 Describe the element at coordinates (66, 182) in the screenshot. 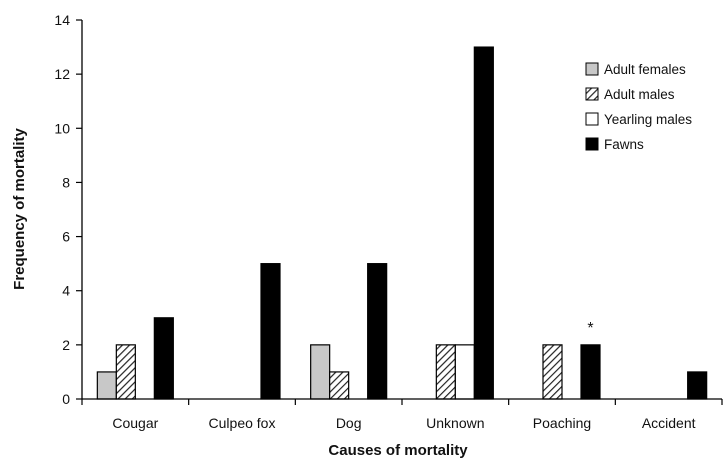

I see `y-tick-label: 8` at that location.